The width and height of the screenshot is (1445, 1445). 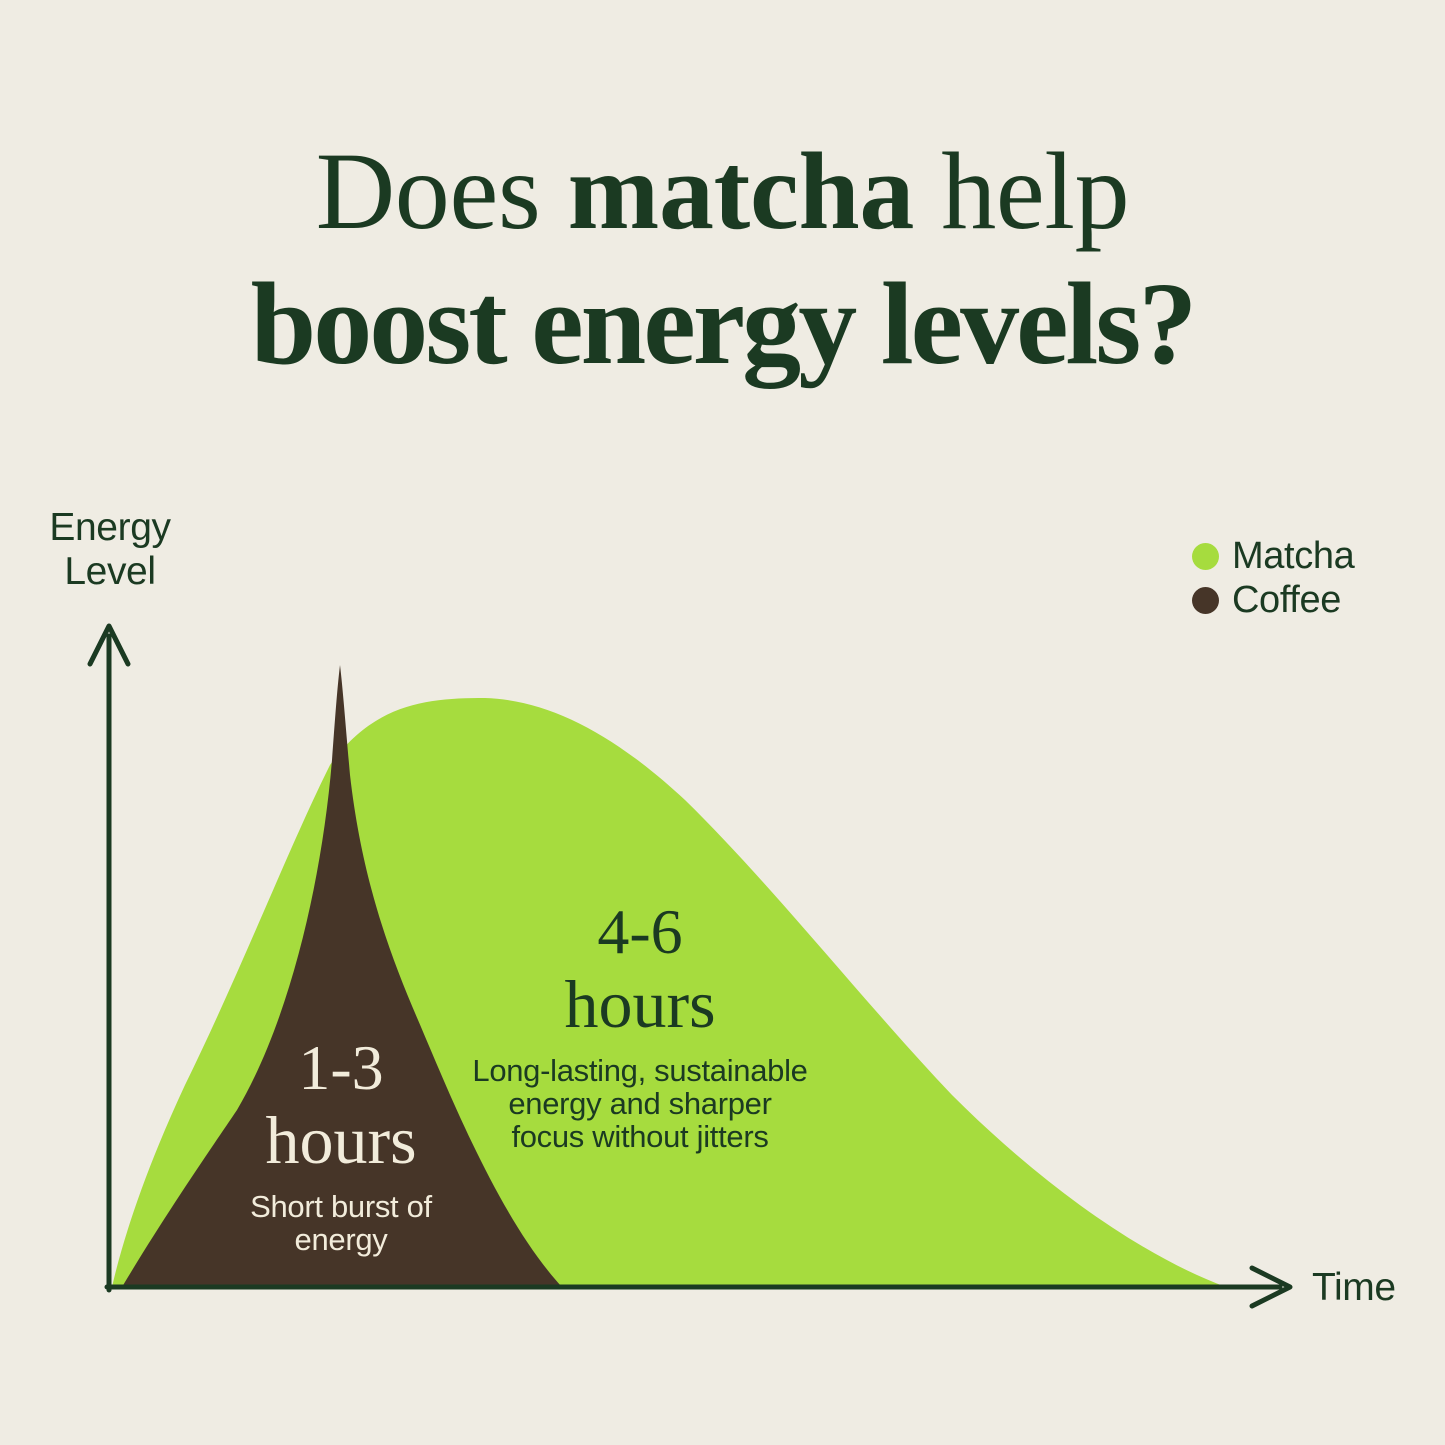 I want to click on matcha-swatch-icon, so click(x=1205, y=556).